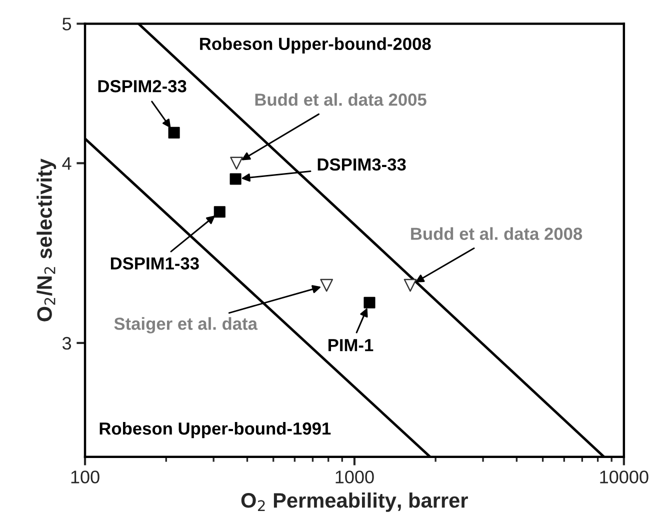 This screenshot has height=527, width=654. I want to click on annotation: Robeson Upper-bound-2008, so click(315, 45).